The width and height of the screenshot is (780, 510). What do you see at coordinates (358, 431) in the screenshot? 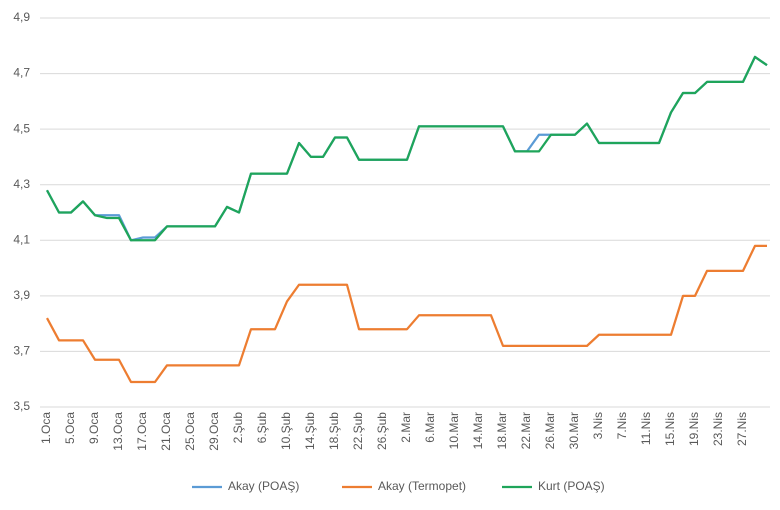
I see `x-tick-label: 22.Şub` at bounding box center [358, 431].